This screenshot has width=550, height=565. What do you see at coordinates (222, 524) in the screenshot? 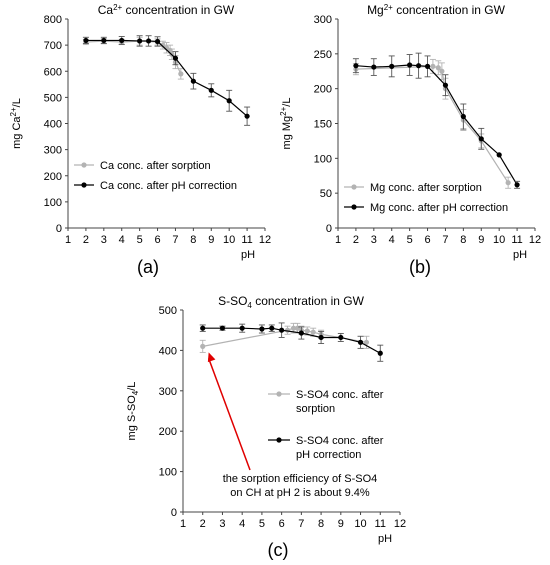
I see `x-tick-label: 3` at bounding box center [222, 524].